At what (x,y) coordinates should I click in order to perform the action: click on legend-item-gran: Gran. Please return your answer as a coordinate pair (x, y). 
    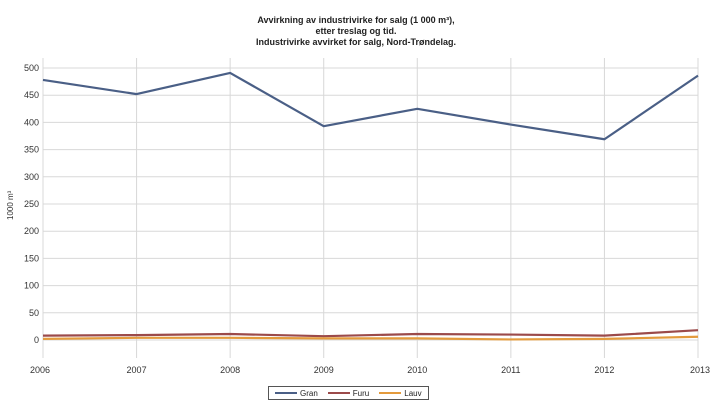
    Looking at the image, I should click on (296, 393).